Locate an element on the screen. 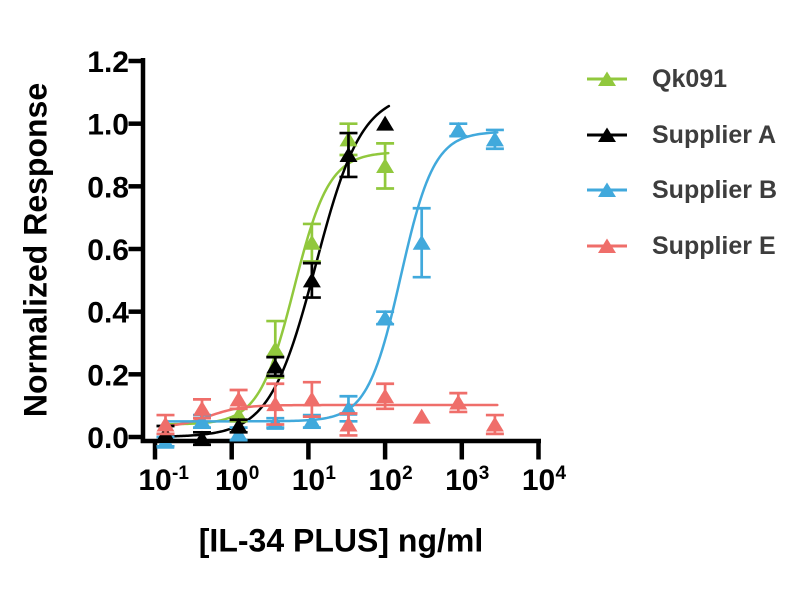 Image resolution: width=800 pixels, height=600 pixels. x-tick-label-exponent: 3 is located at coordinates (484, 473).